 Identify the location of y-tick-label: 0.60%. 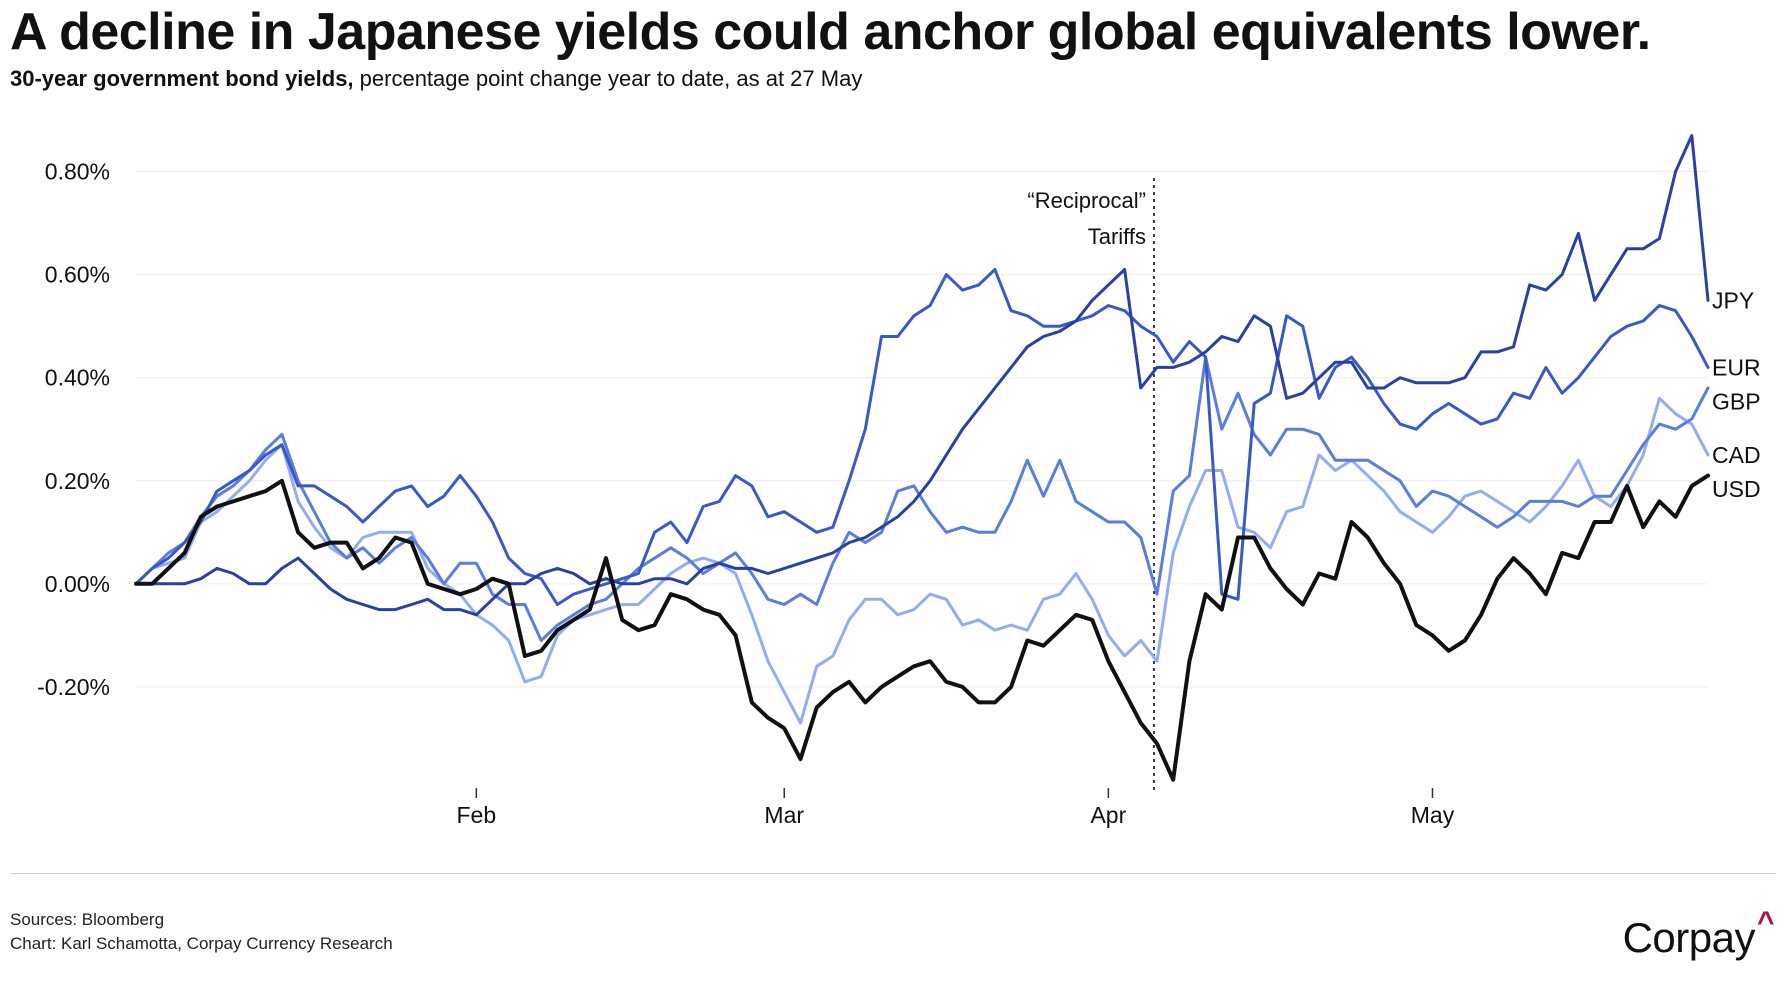
(77, 275).